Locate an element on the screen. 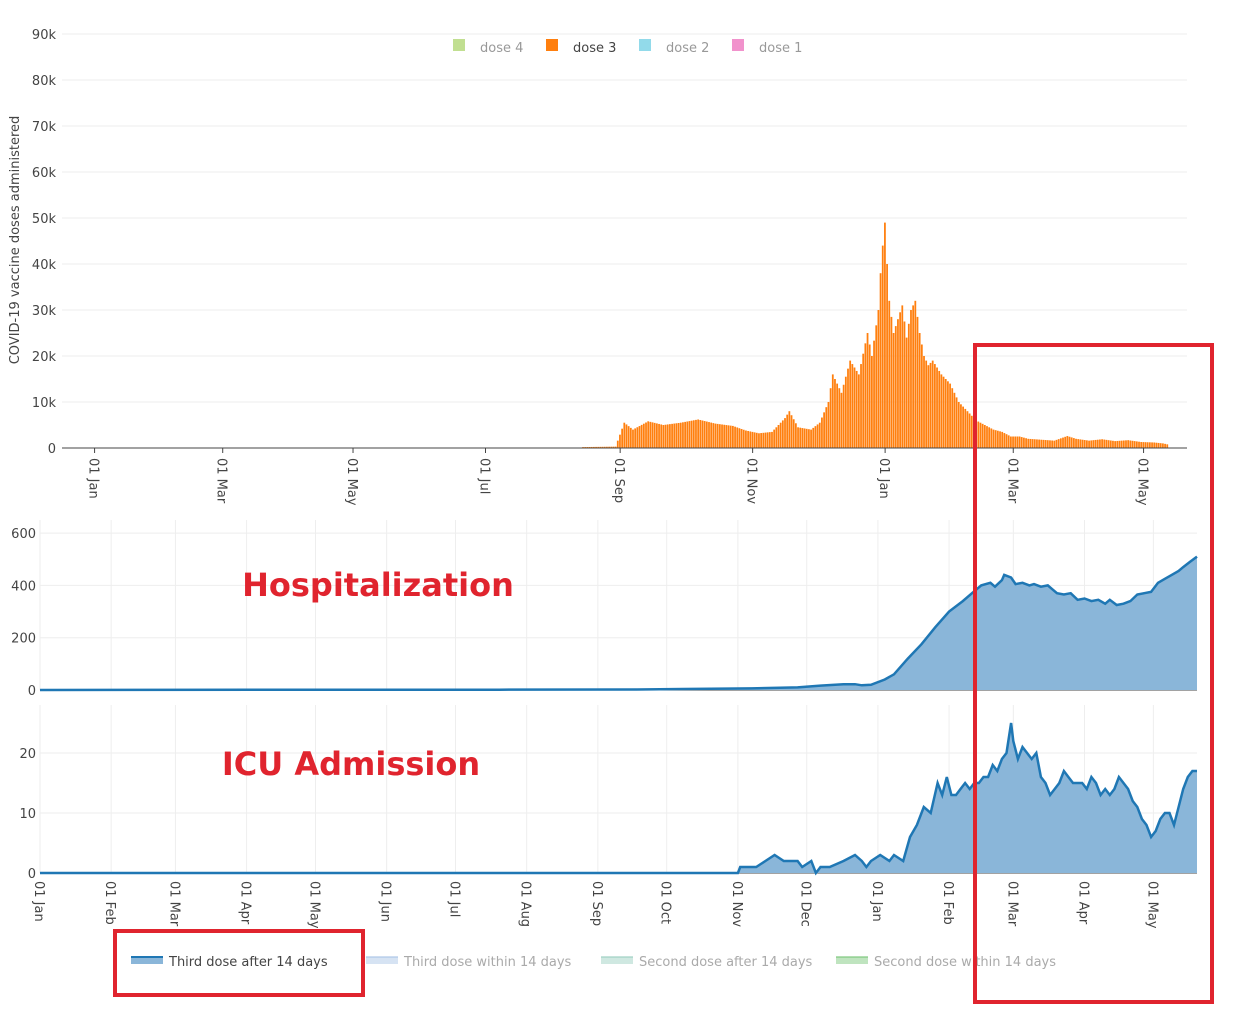  legend-item-third-dose-within-14-days: Third dose within 14 days is located at coordinates (469, 962).